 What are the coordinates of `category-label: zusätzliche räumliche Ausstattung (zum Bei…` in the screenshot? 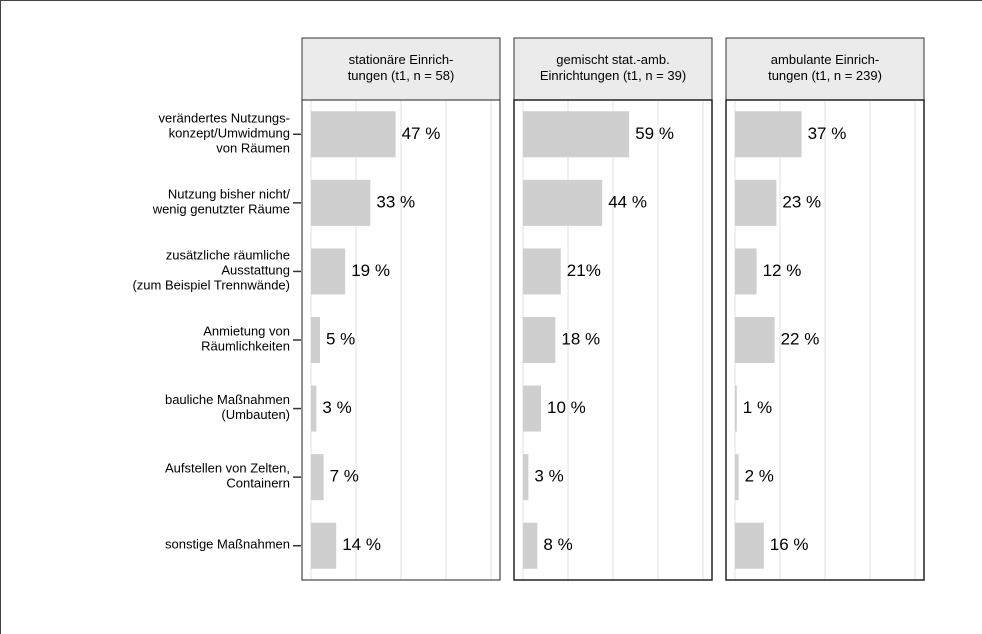 It's located at (211, 270).